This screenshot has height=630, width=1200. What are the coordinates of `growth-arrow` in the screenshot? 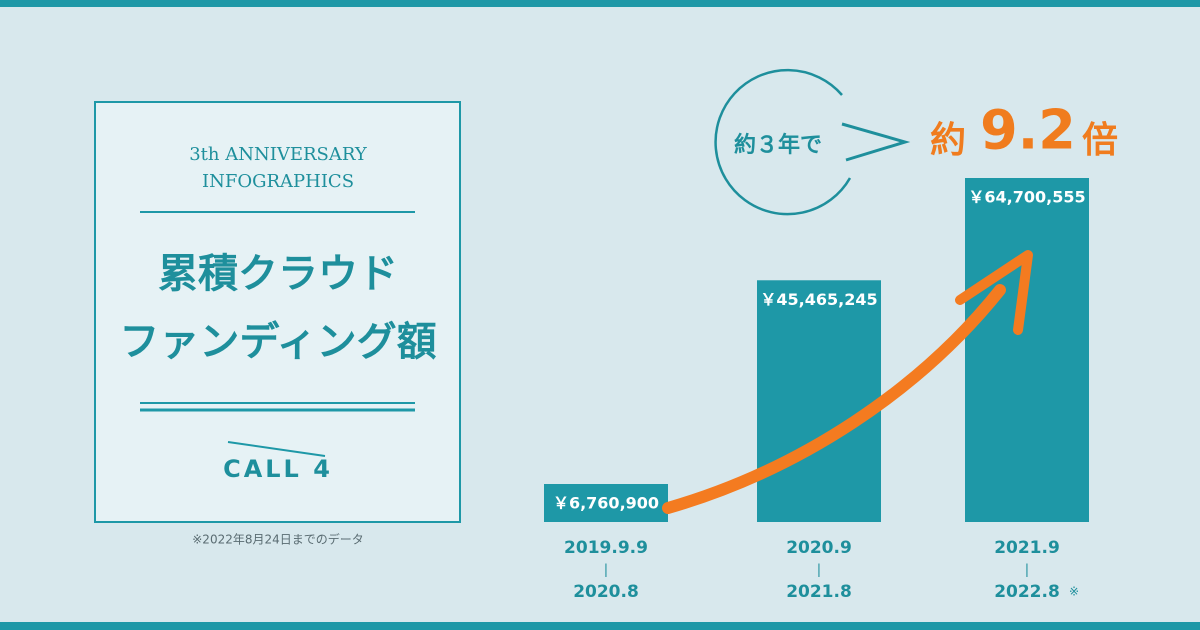 It's located at (834, 399).